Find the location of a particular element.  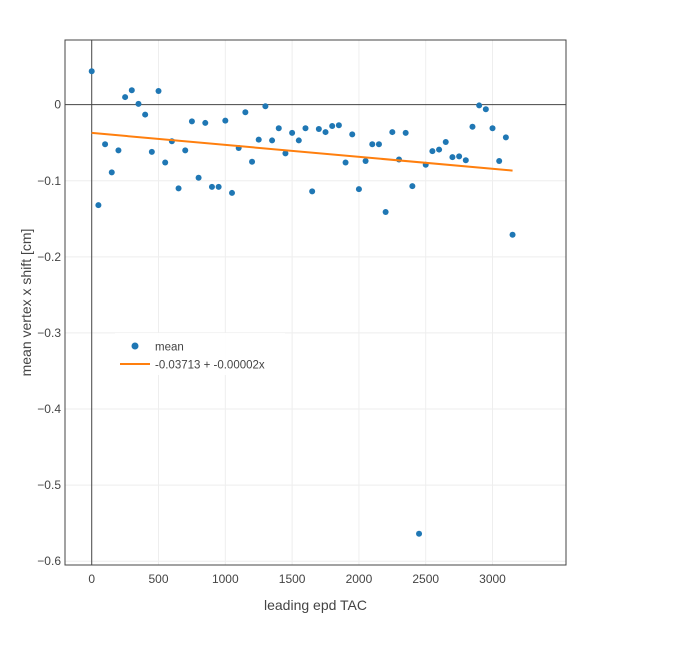

x-tick-label: 1000 is located at coordinates (225, 579).